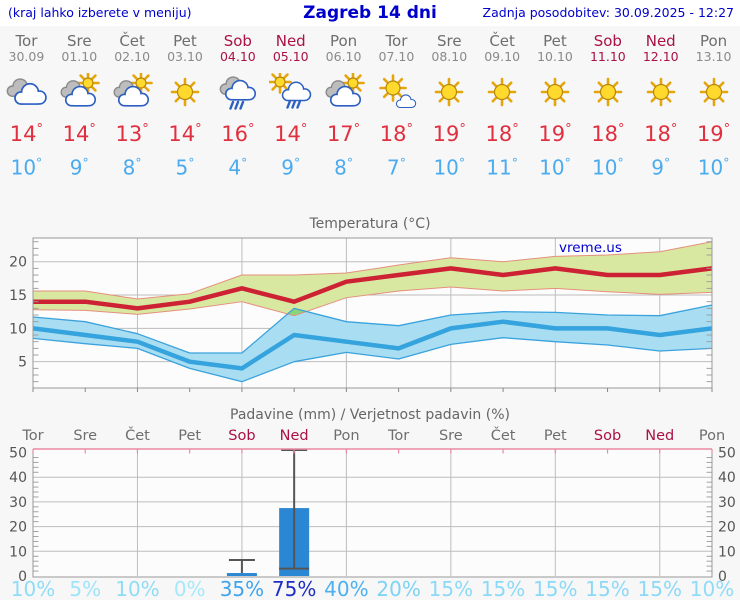 Image resolution: width=740 pixels, height=600 pixels. I want to click on precip-probability: 20%, so click(398, 588).